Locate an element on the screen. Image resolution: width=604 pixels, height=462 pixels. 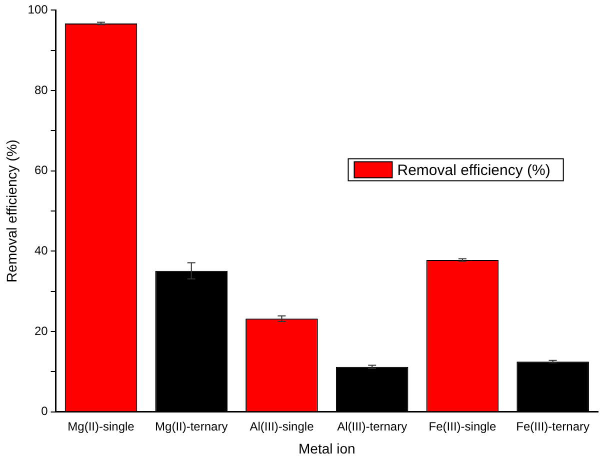
x-tick-label: Mg(II)-ternary is located at coordinates (191, 426).